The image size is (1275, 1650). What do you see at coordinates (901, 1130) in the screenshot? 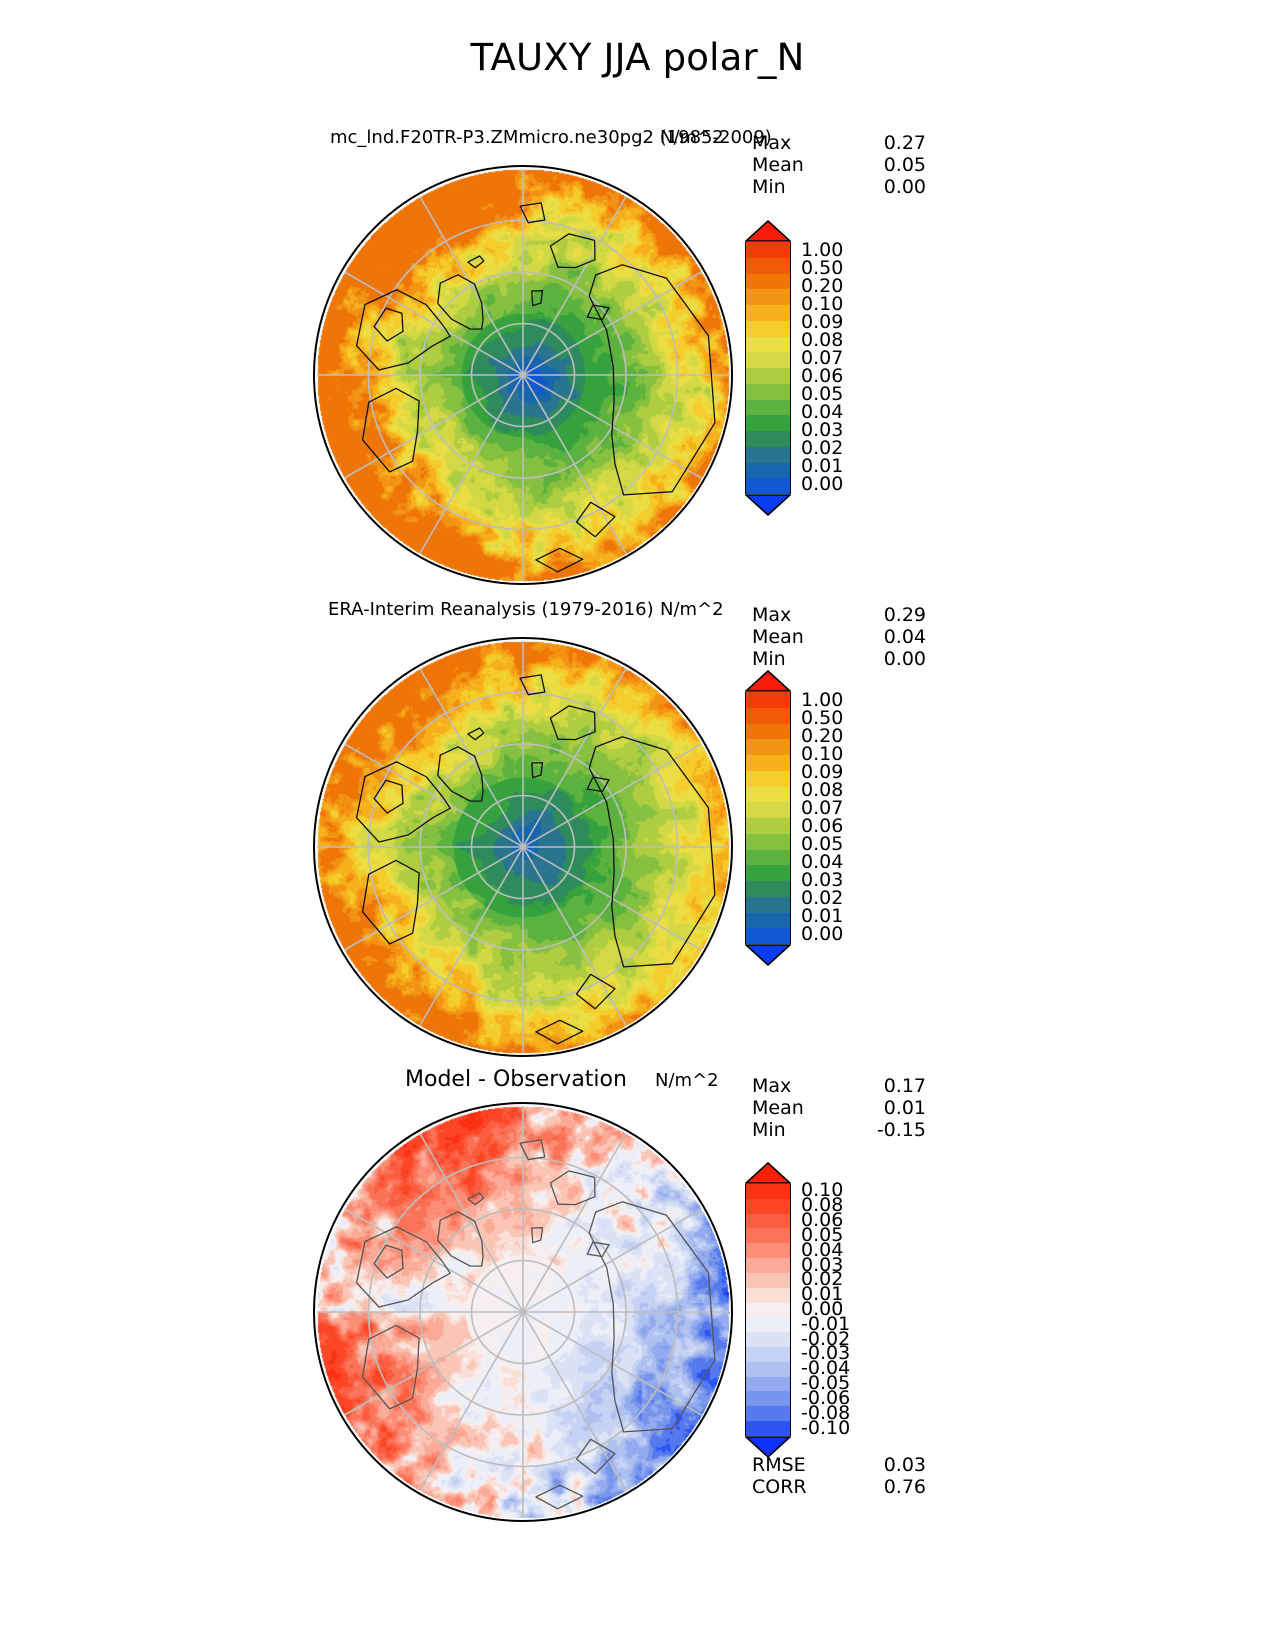
I see `stat-value-min: -0.15` at bounding box center [901, 1130].